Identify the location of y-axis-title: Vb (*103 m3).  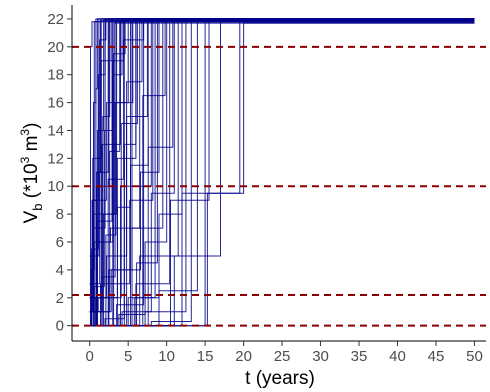
(31, 173).